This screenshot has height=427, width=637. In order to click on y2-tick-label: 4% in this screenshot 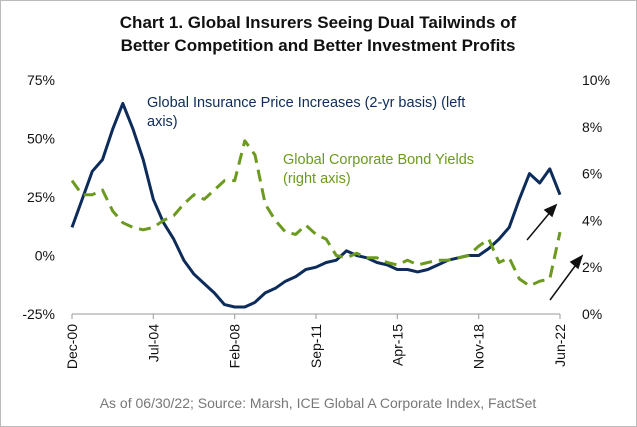, I will do `click(592, 220)`.